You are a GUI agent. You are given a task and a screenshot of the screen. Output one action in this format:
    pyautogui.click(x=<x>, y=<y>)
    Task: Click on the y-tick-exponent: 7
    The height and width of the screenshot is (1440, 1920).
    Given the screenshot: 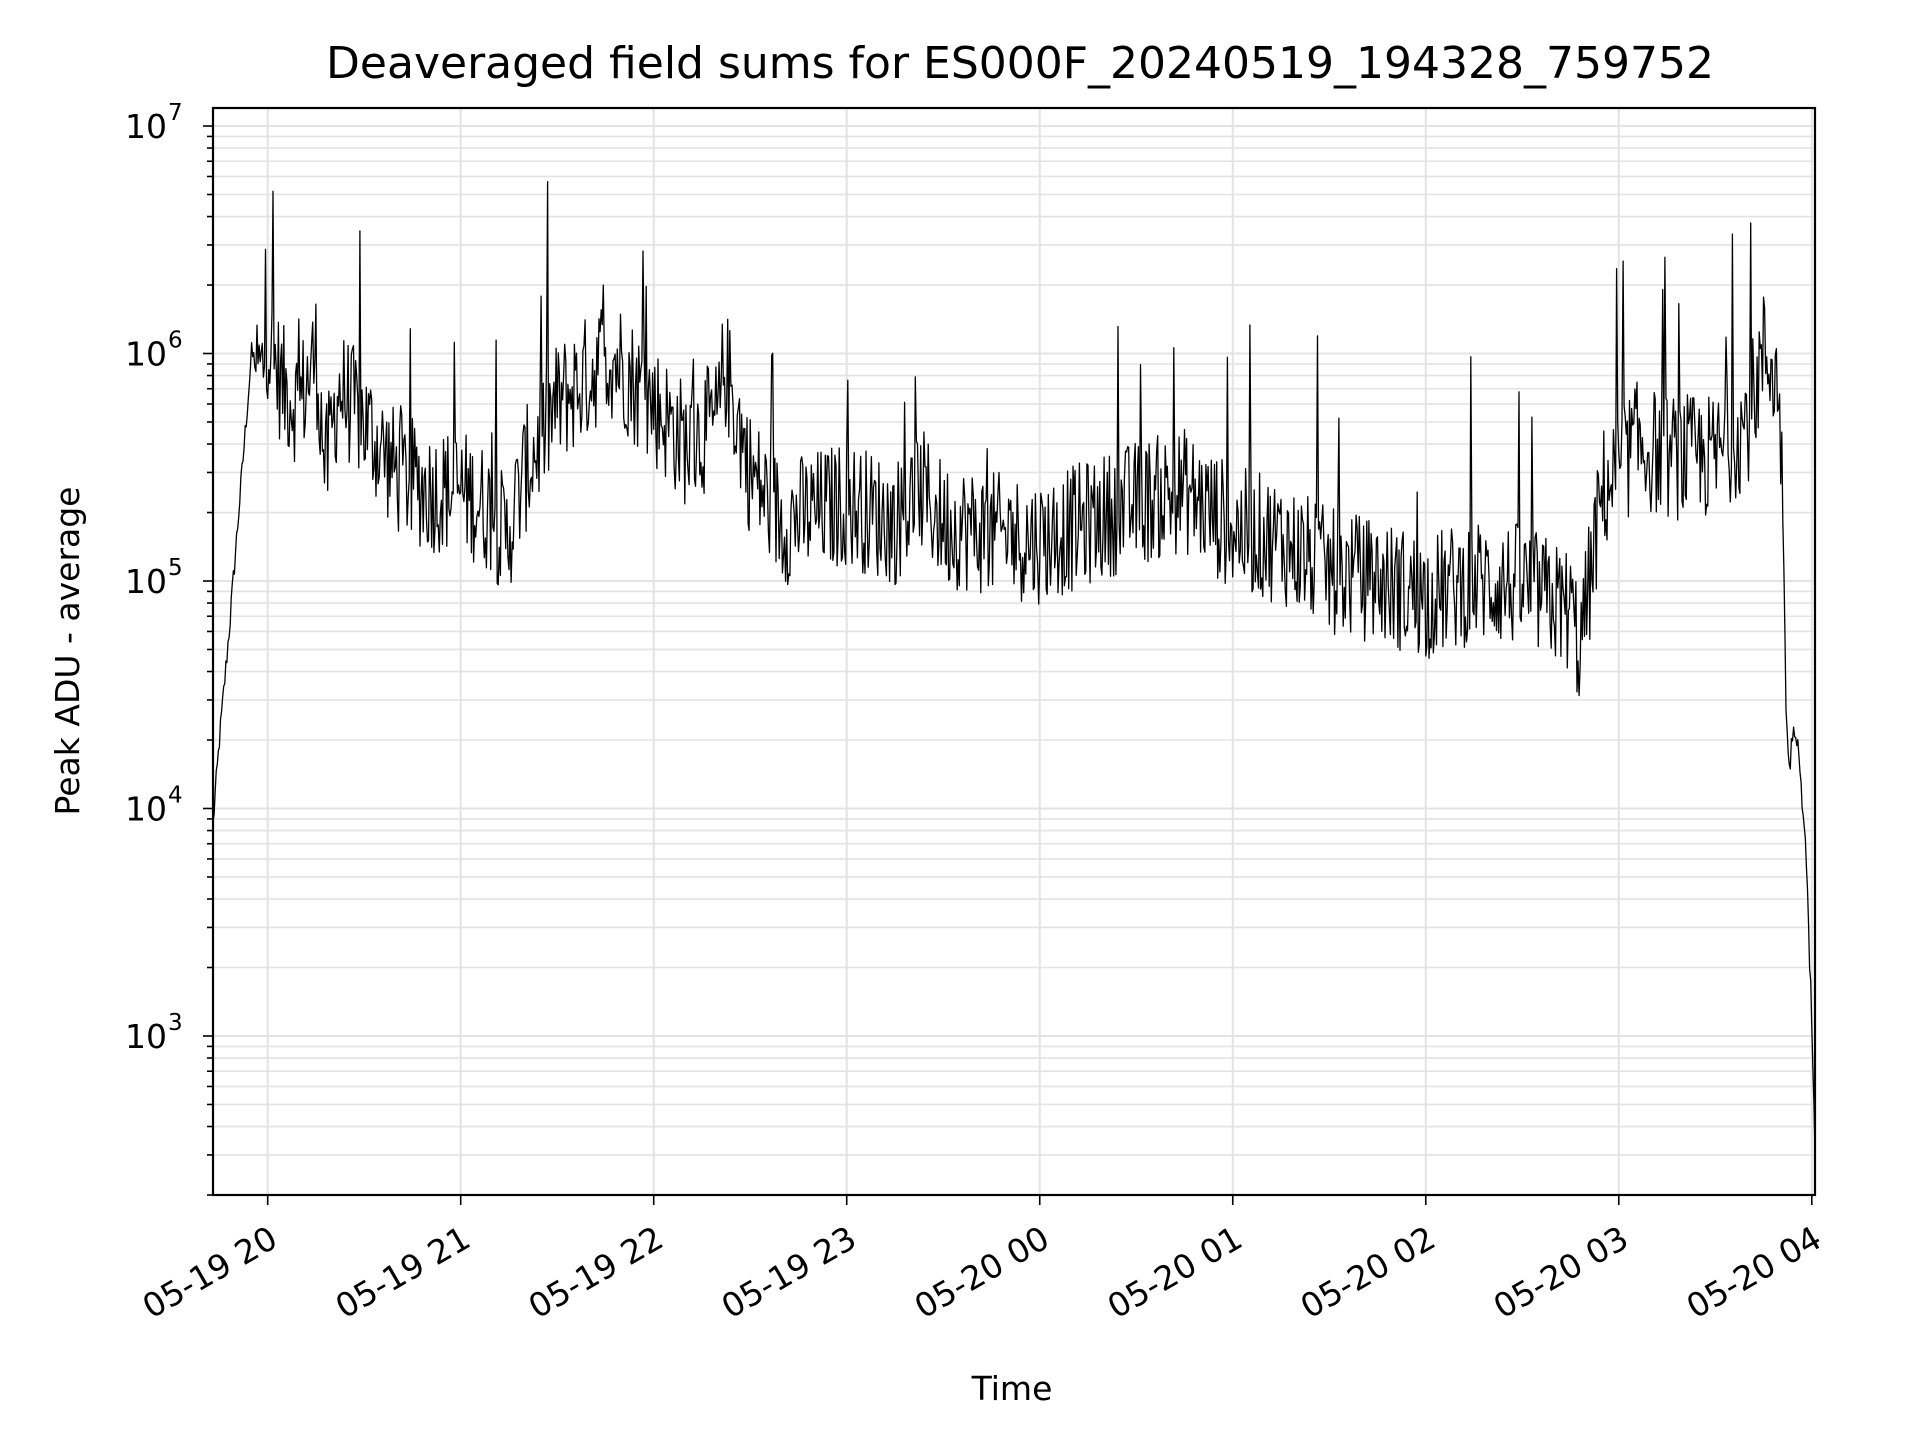 What is the action you would take?
    pyautogui.click(x=175, y=113)
    